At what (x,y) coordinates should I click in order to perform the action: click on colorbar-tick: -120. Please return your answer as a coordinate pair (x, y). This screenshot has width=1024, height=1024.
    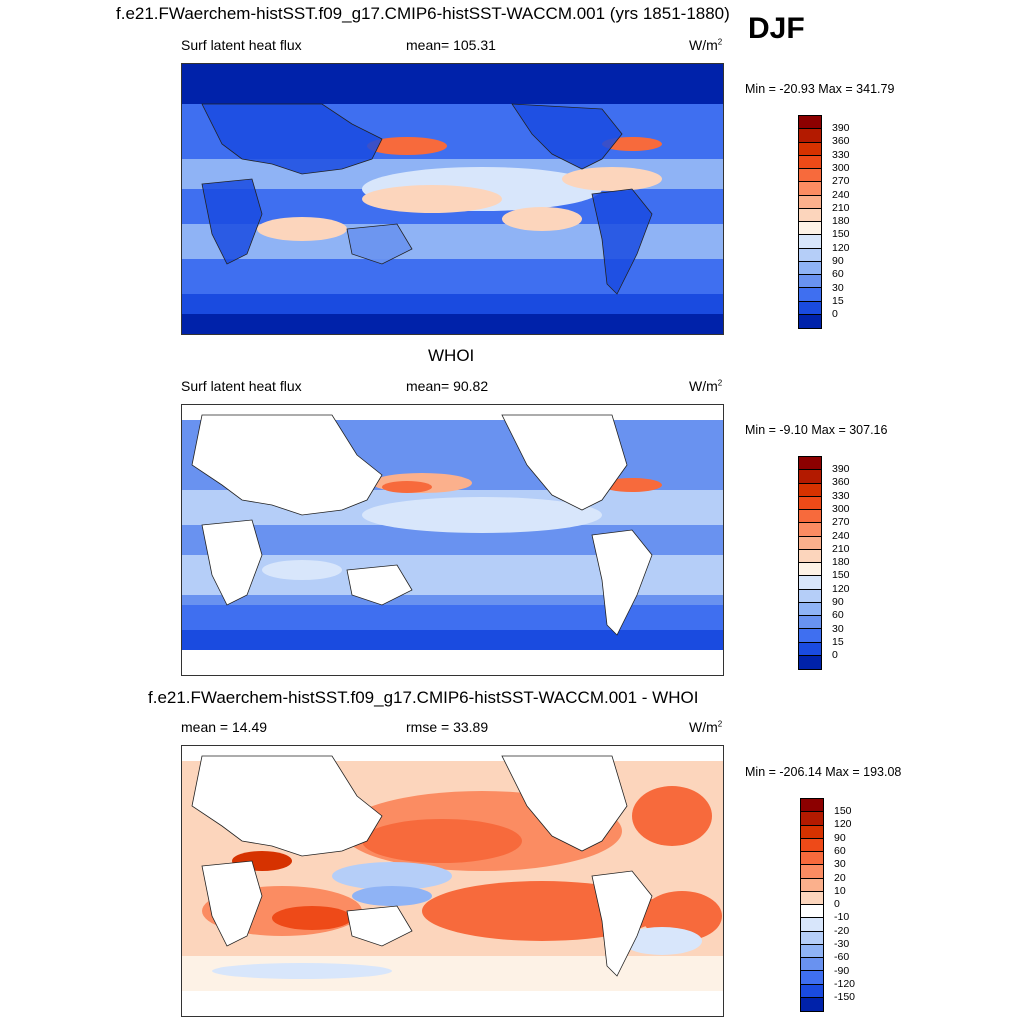
    Looking at the image, I should click on (845, 983).